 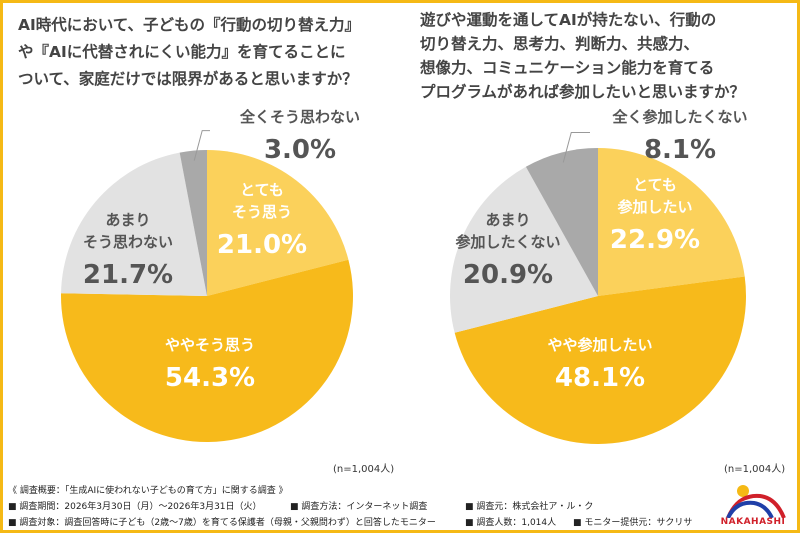 I want to click on title-line: AI時代において、子どもの『行動の切り替え力』, so click(x=189, y=25).